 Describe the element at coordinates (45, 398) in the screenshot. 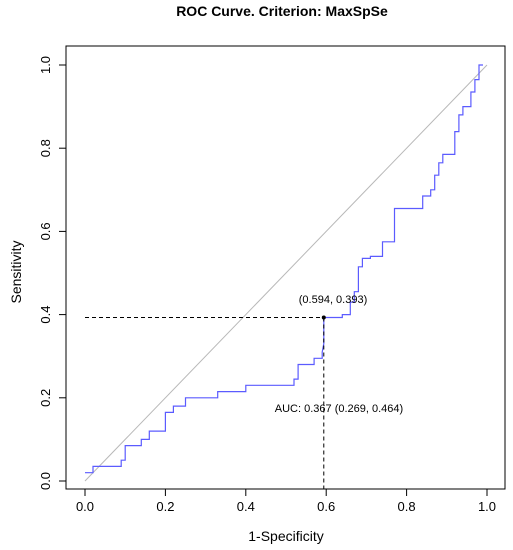

I see `y-tick-label: 0.2` at that location.